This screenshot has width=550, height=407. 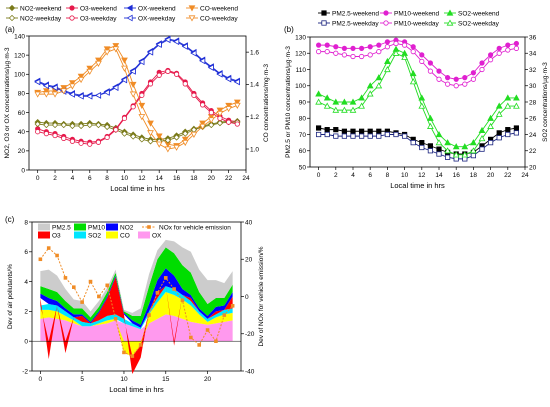 What do you see at coordinates (82, 379) in the screenshot?
I see `x-tick-label: 5` at bounding box center [82, 379].